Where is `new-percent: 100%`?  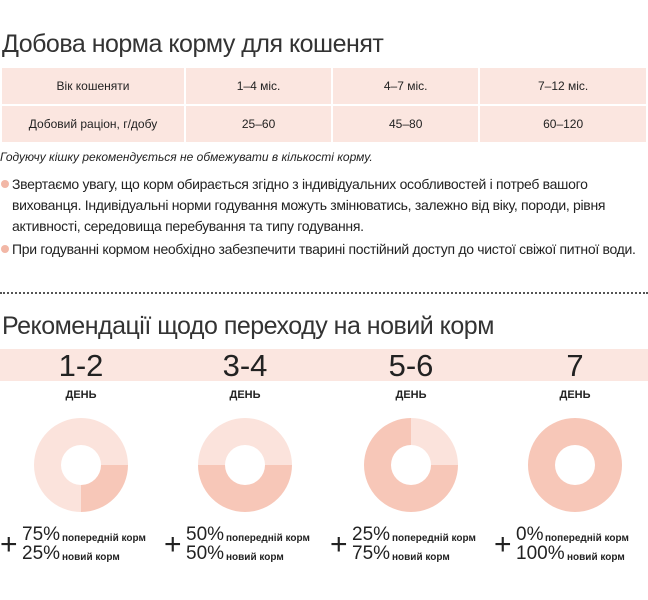 new-percent: 100% is located at coordinates (540, 553).